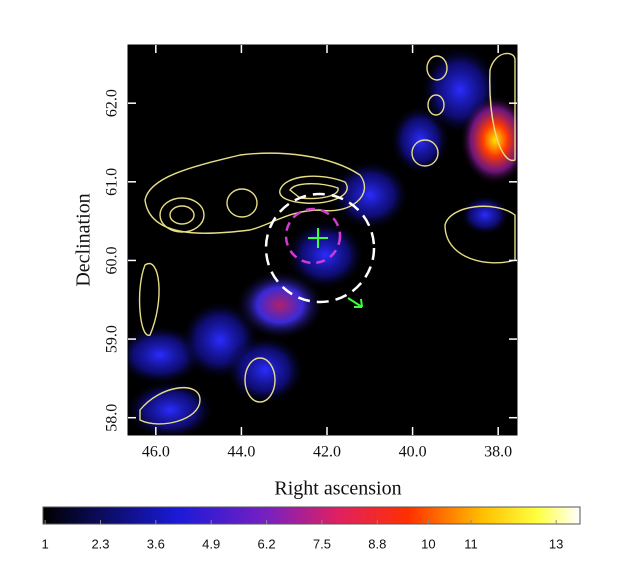 This screenshot has width=620, height=571. What do you see at coordinates (211, 543) in the screenshot?
I see `colorbar-tick-label: 4.9` at bounding box center [211, 543].